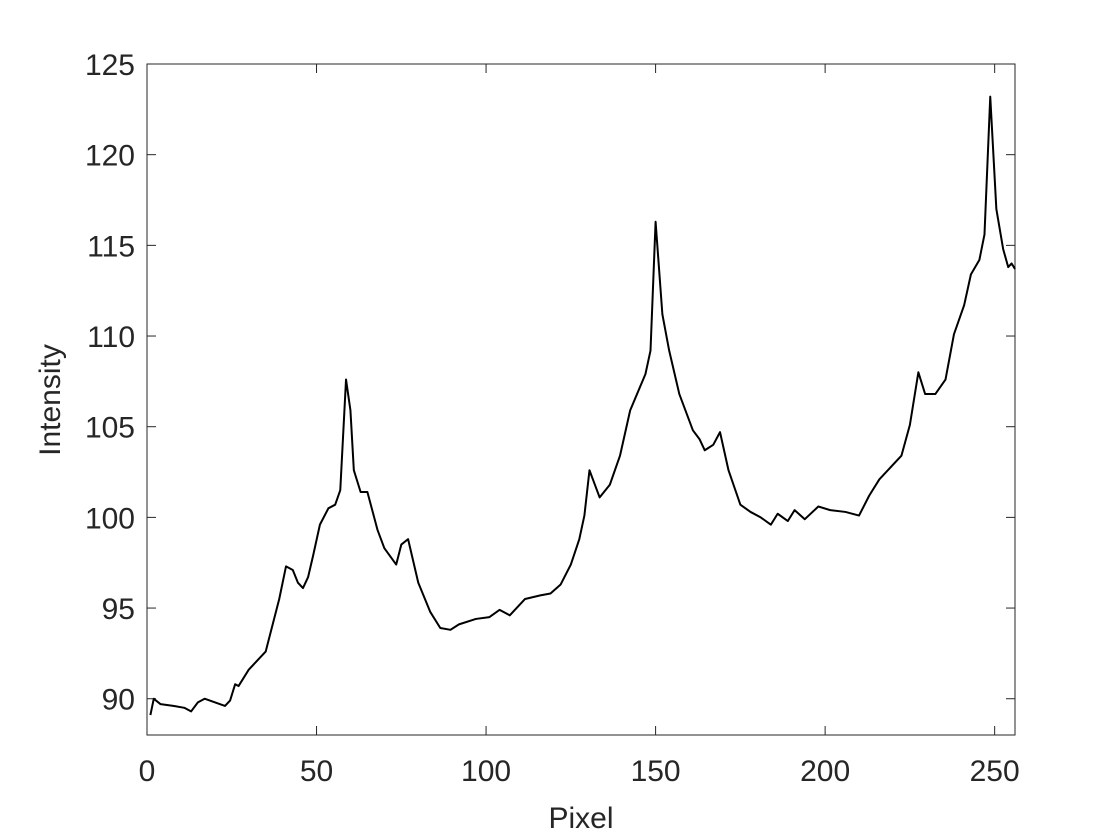 Image resolution: width=1120 pixels, height=840 pixels. What do you see at coordinates (580, 818) in the screenshot?
I see `x-axis-label: Pixel` at bounding box center [580, 818].